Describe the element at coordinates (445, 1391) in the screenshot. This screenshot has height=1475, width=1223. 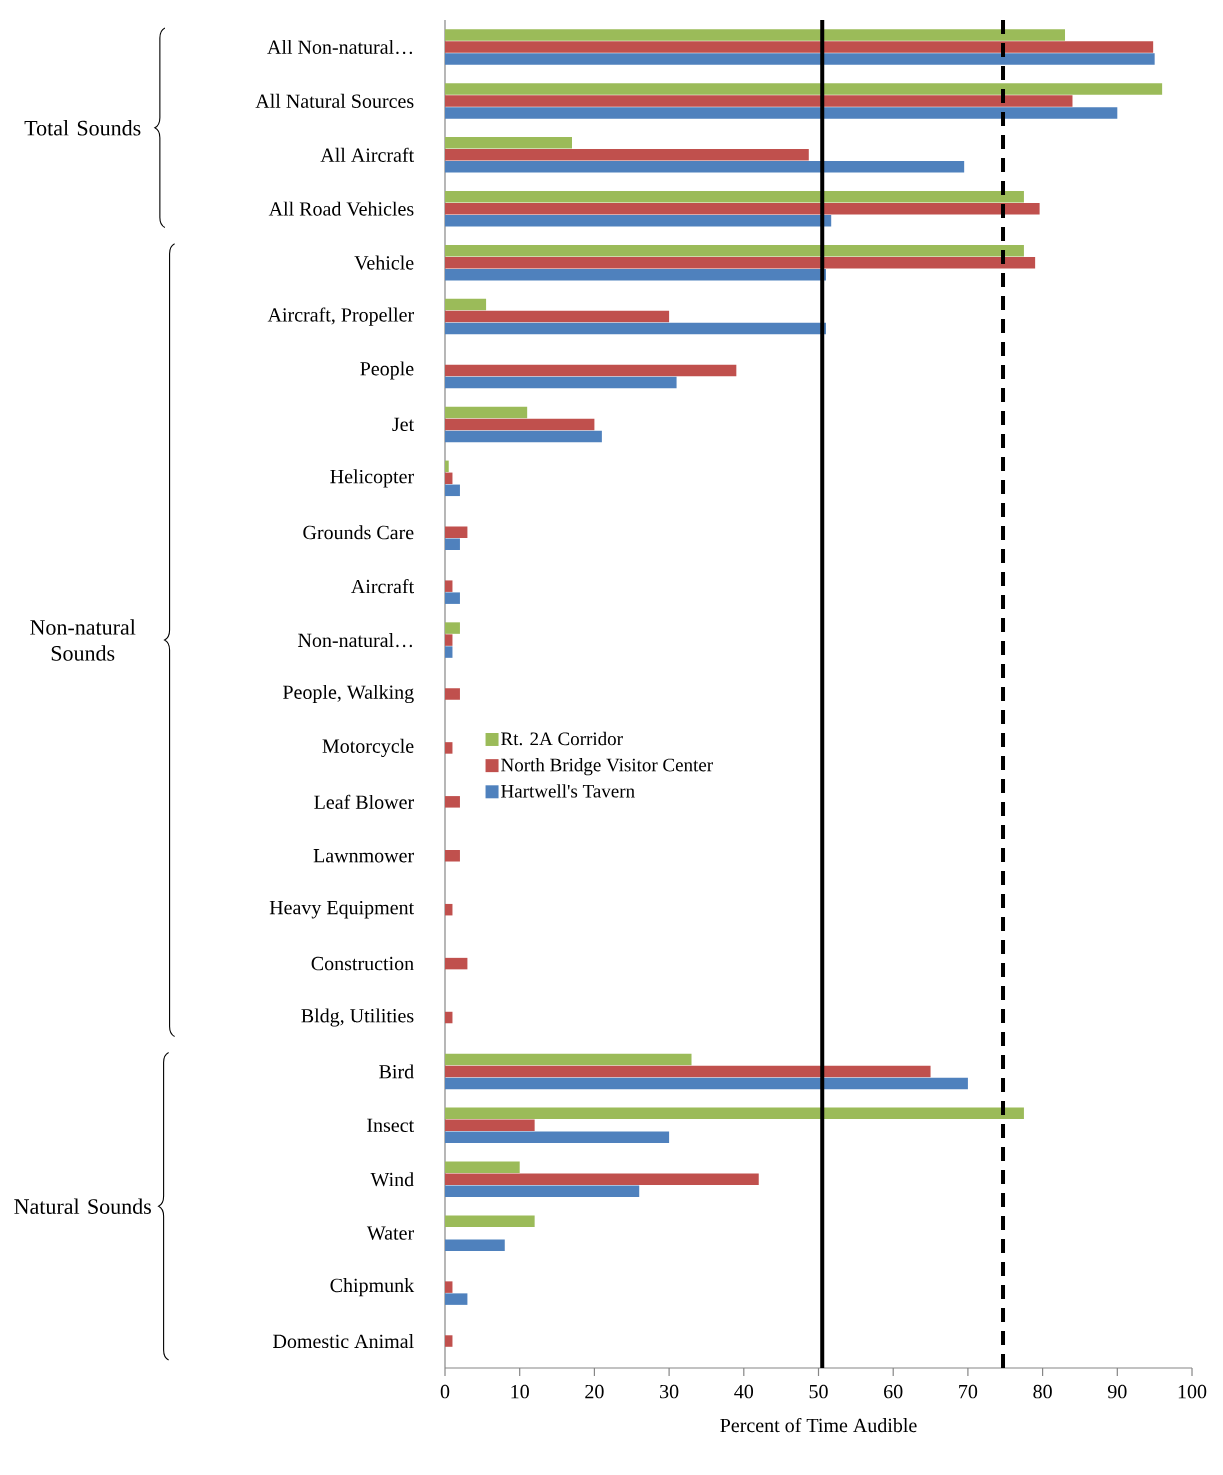
I see `x-tick-label: 0` at that location.